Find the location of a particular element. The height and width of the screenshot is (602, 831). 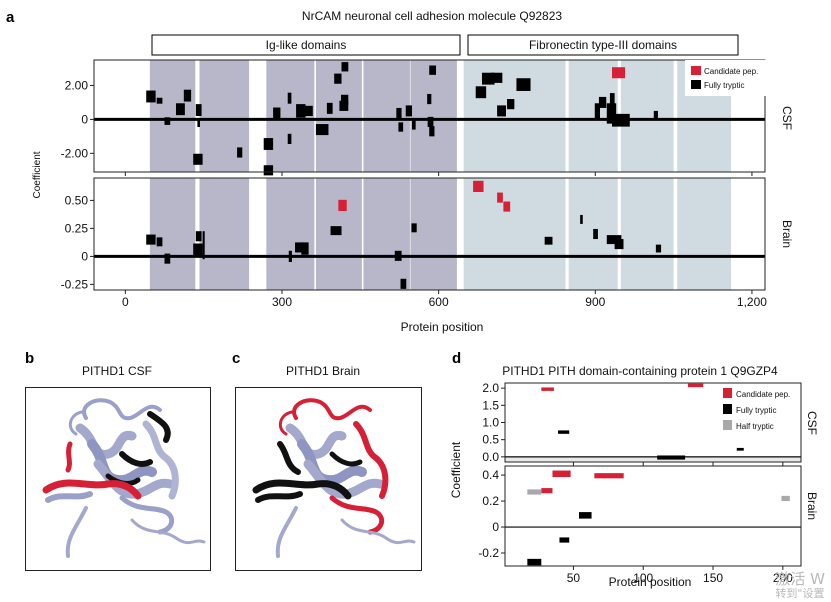

legend-a-tryptic-label: Fully tryptic is located at coordinates (724, 85).